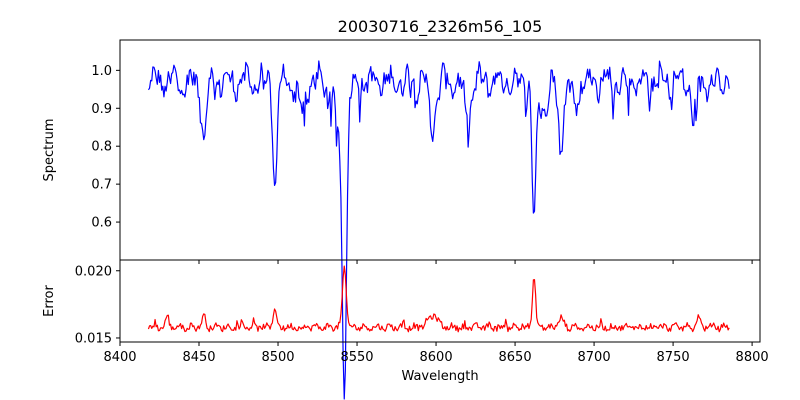  Describe the element at coordinates (119, 357) in the screenshot. I see `x-tick-label: 8400` at that location.